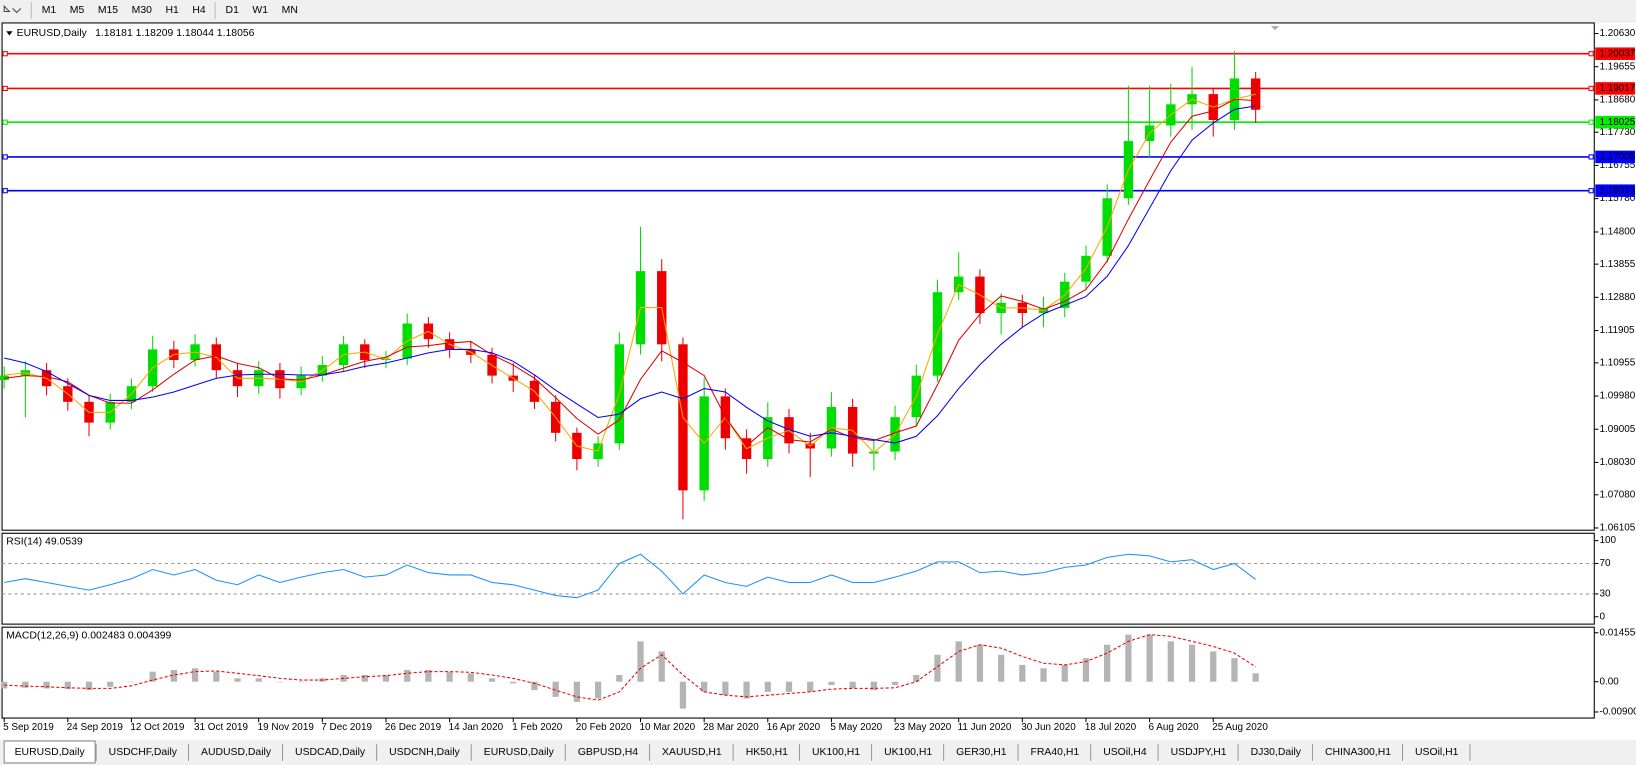  Describe the element at coordinates (413, 727) in the screenshot. I see `x-tick-label: 26 Dec 2019` at that location.